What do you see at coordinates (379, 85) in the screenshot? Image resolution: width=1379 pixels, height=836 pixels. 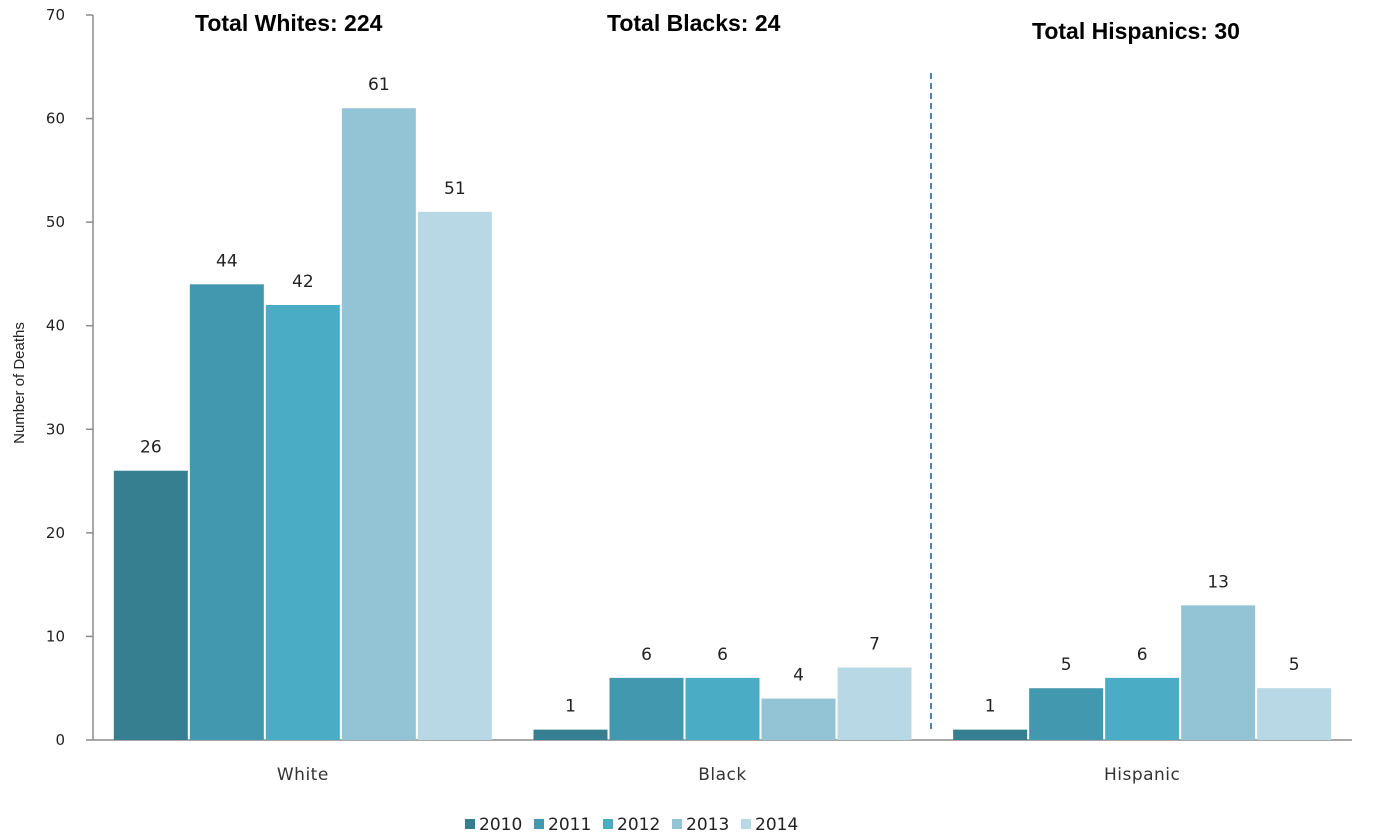 I see `data-label: 61` at bounding box center [379, 85].